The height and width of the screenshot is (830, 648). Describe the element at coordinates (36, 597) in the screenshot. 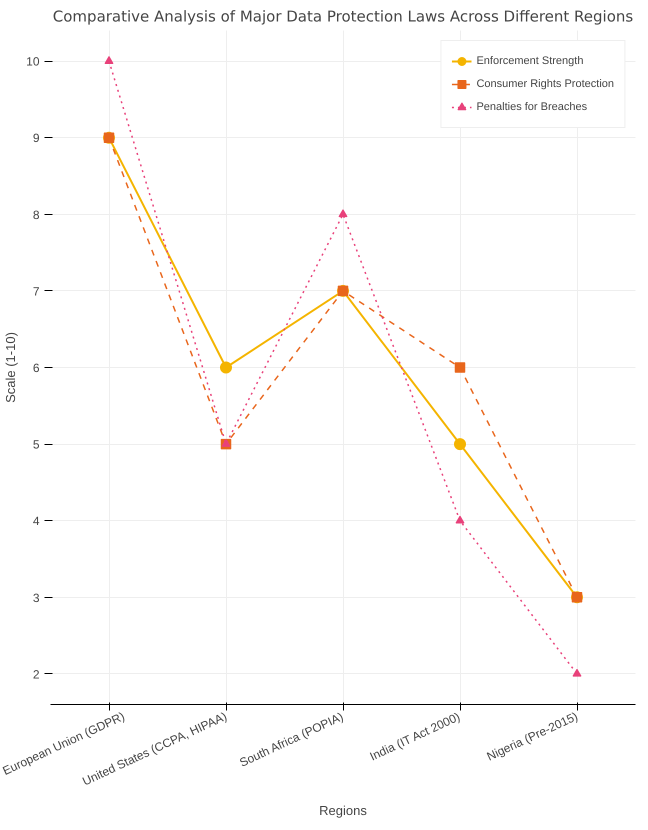

I see `y-tick-label: 3` at that location.